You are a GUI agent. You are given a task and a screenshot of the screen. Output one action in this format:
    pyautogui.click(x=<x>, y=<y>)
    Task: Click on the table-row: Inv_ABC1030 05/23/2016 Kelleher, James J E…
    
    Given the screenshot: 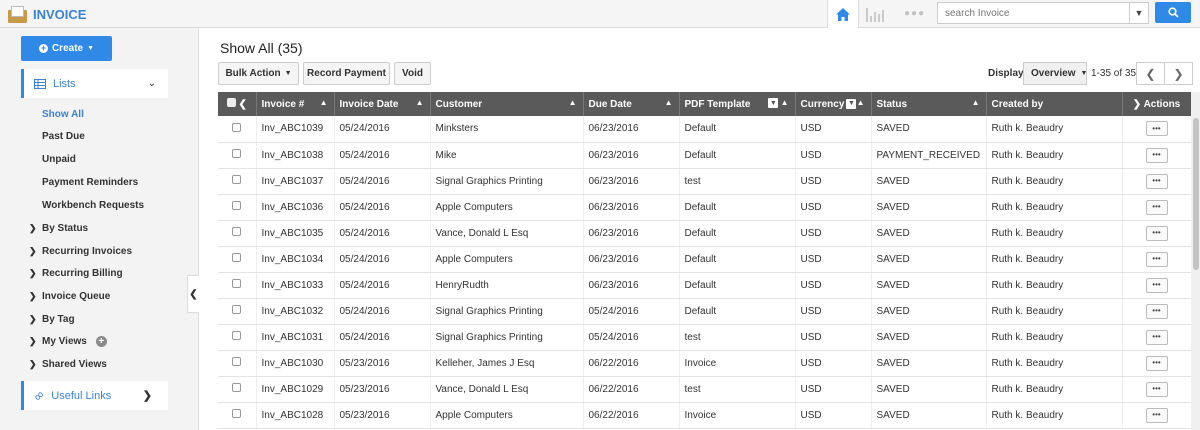 What is the action you would take?
    pyautogui.click(x=705, y=363)
    